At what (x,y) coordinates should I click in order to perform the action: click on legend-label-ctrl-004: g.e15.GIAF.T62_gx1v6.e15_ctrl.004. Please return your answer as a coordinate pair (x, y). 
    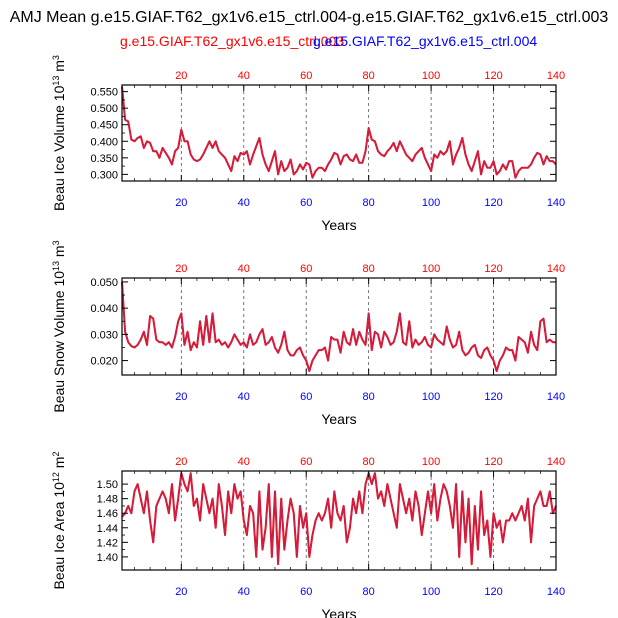
    Looking at the image, I should click on (425, 41).